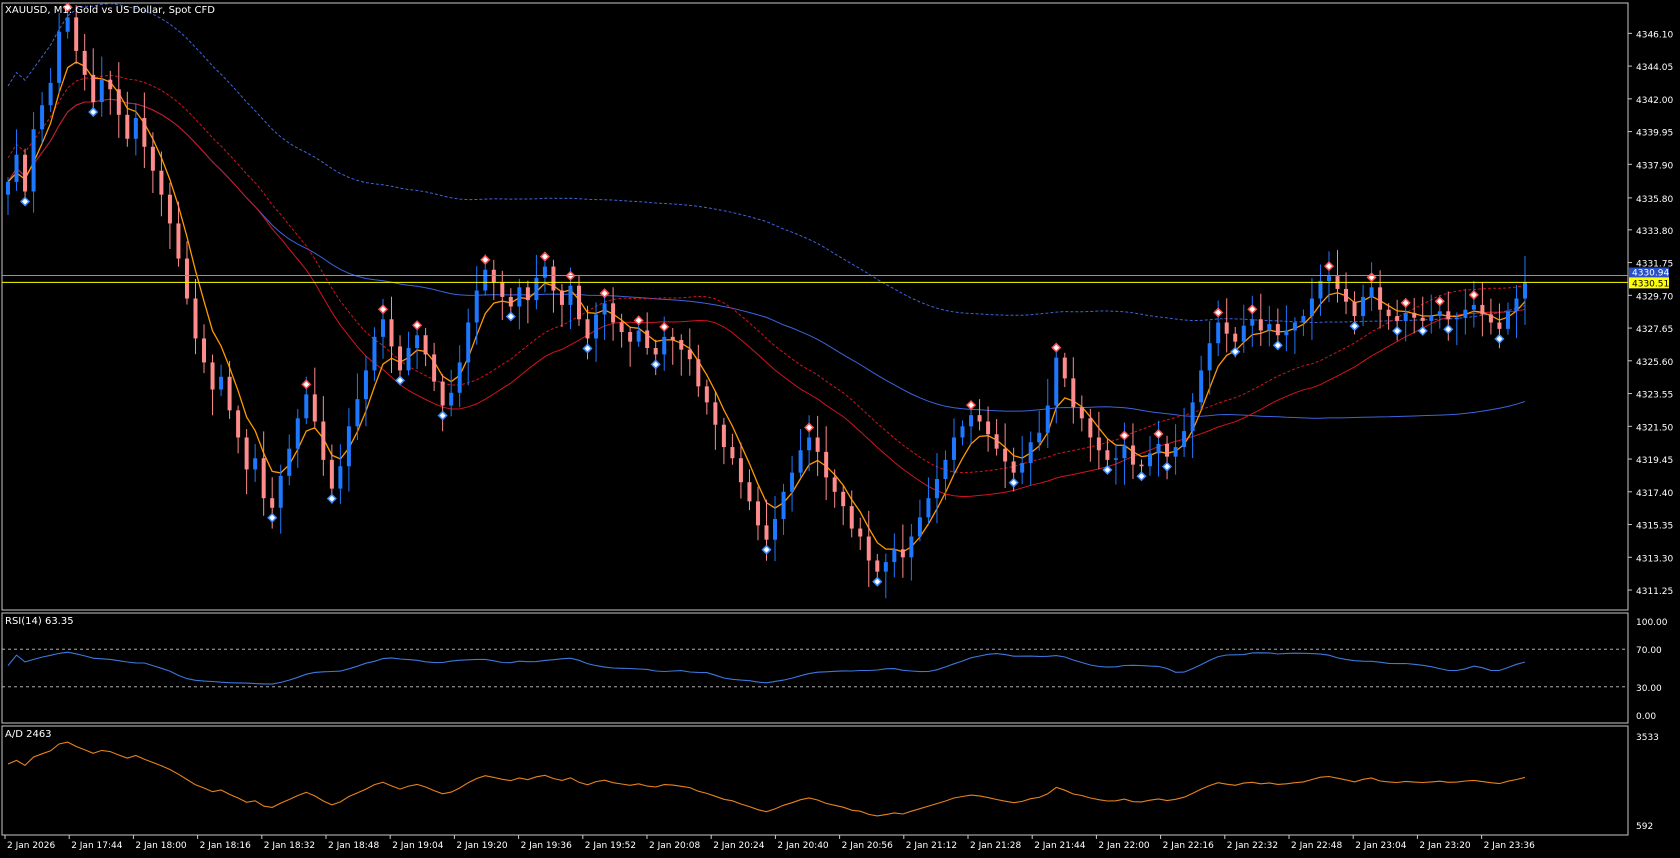 The image size is (1680, 858). Describe the element at coordinates (931, 846) in the screenshot. I see `time-tick-label: 2 Jan 21:12` at that location.